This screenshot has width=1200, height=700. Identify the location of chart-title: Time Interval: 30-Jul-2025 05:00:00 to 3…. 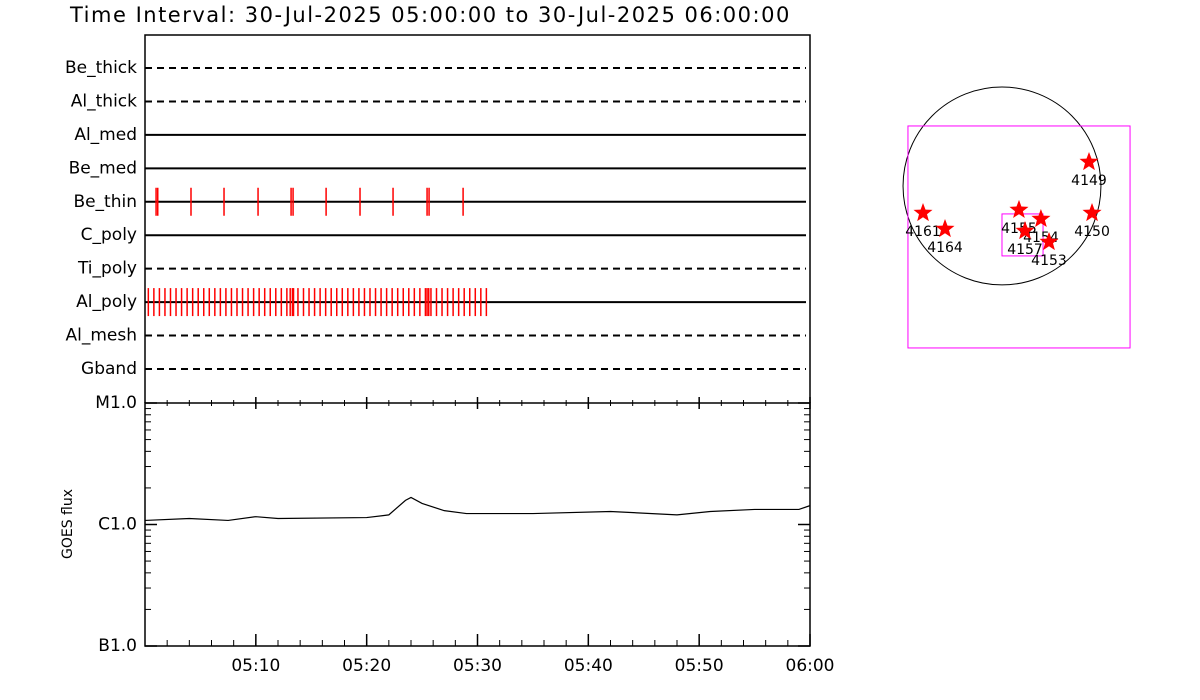
(430, 15).